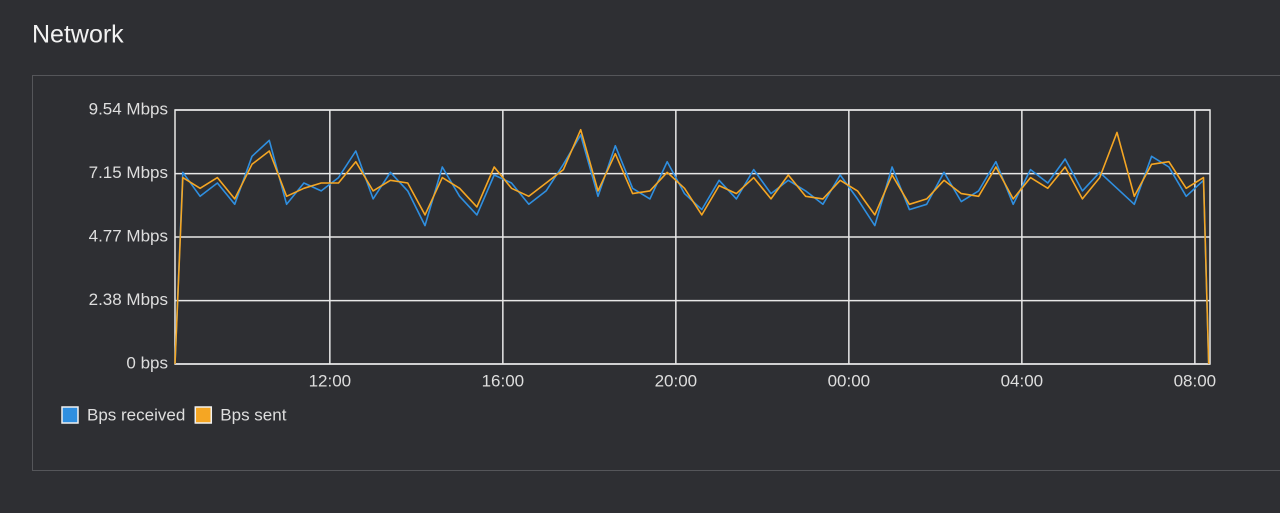  Describe the element at coordinates (503, 380) in the screenshot. I see `x-tick-label: 16:00` at that location.